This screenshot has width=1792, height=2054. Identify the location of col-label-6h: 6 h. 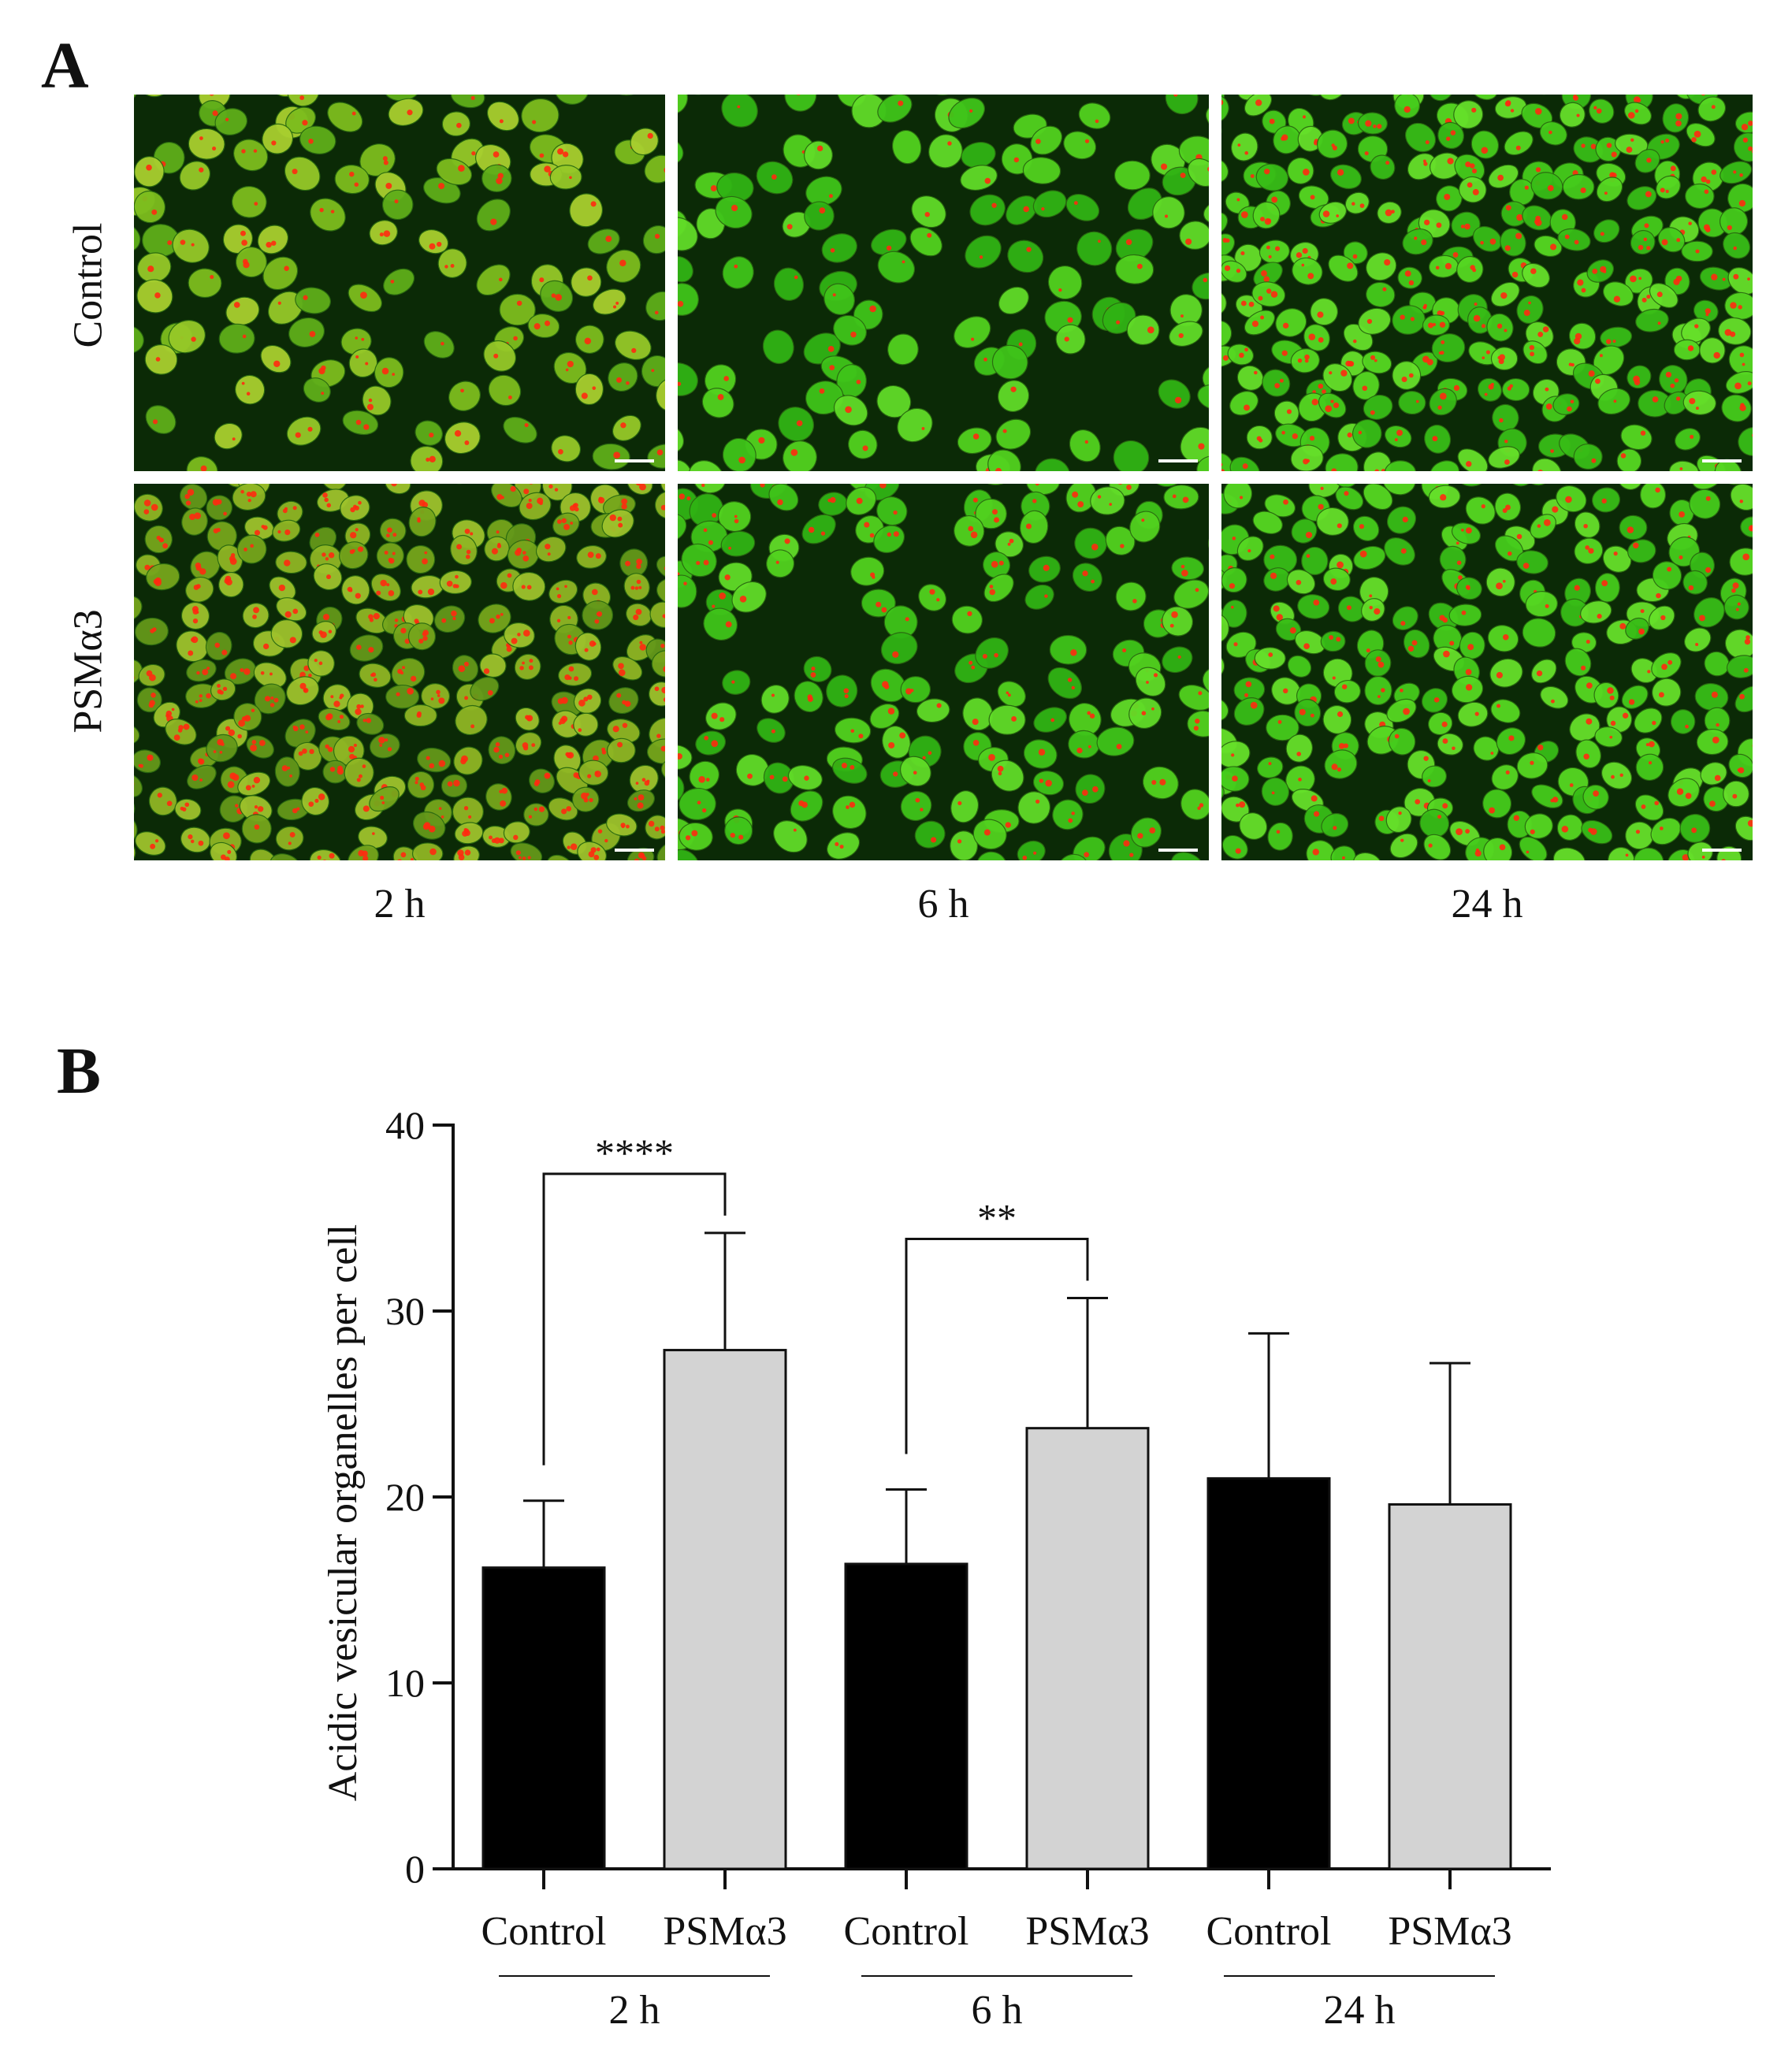
(943, 904).